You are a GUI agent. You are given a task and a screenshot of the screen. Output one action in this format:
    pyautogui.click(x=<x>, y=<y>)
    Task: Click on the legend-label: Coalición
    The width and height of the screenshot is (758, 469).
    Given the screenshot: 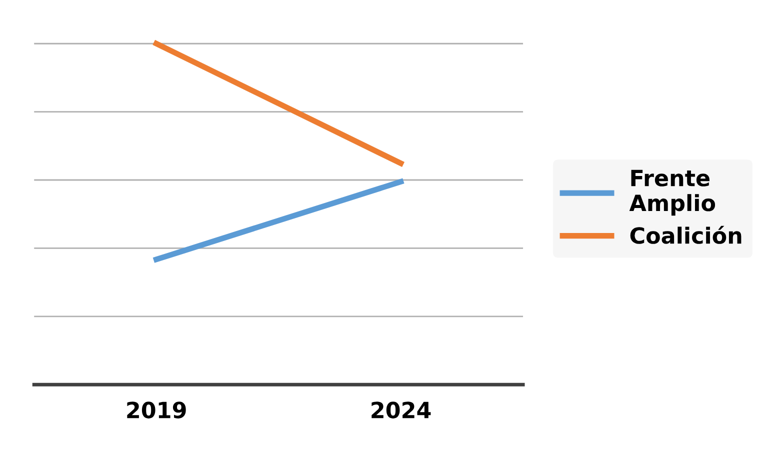 What is the action you would take?
    pyautogui.click(x=686, y=235)
    